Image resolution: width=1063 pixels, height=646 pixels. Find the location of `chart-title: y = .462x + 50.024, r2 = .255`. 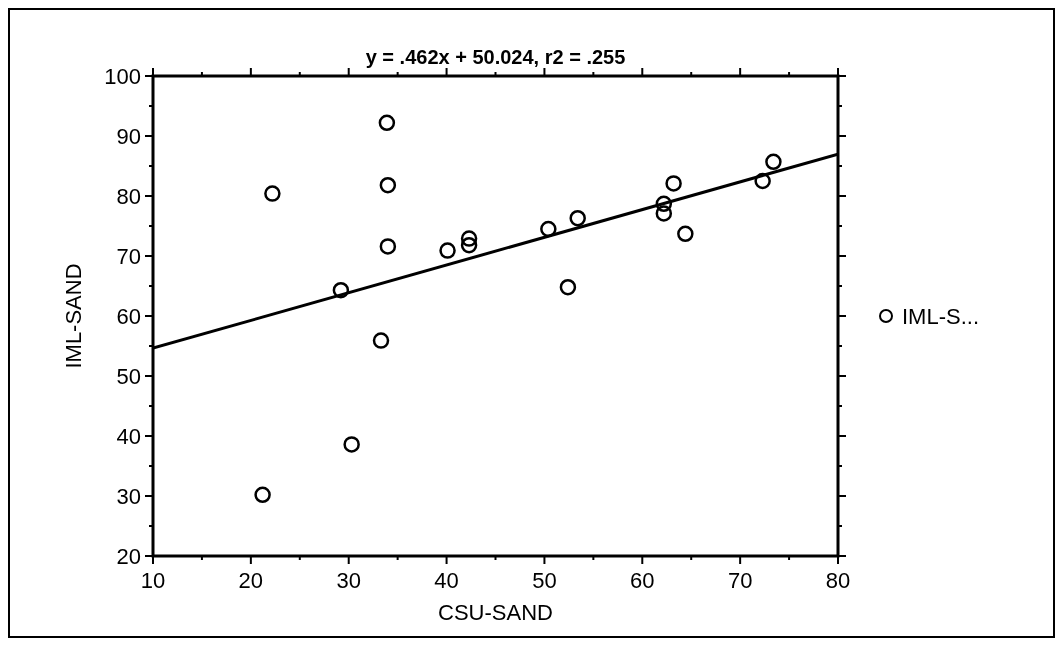

chart-title: y = .462x + 50.024, r2 = .255 is located at coordinates (495, 57).